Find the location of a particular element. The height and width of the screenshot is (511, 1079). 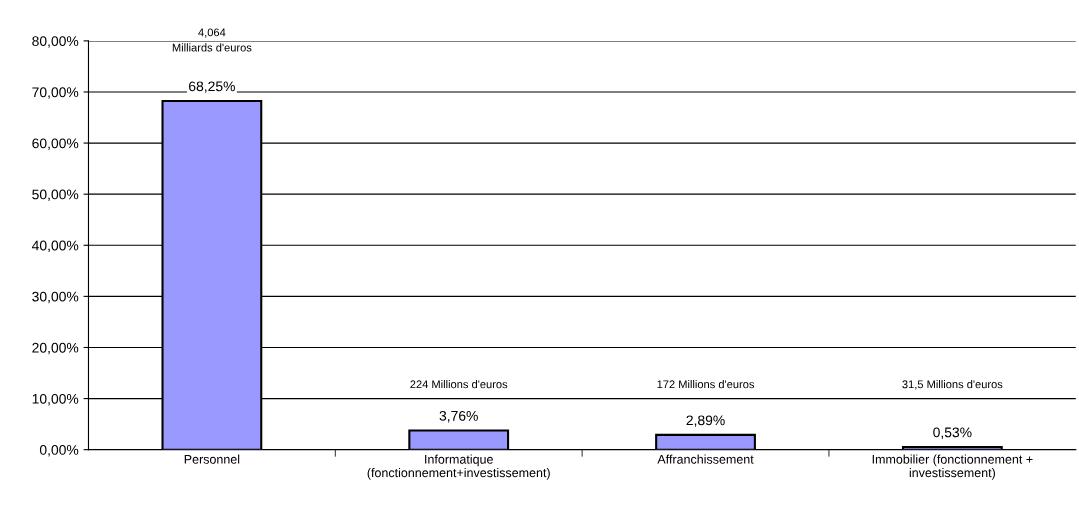

y-tick-label: 80,00% is located at coordinates (55, 42).